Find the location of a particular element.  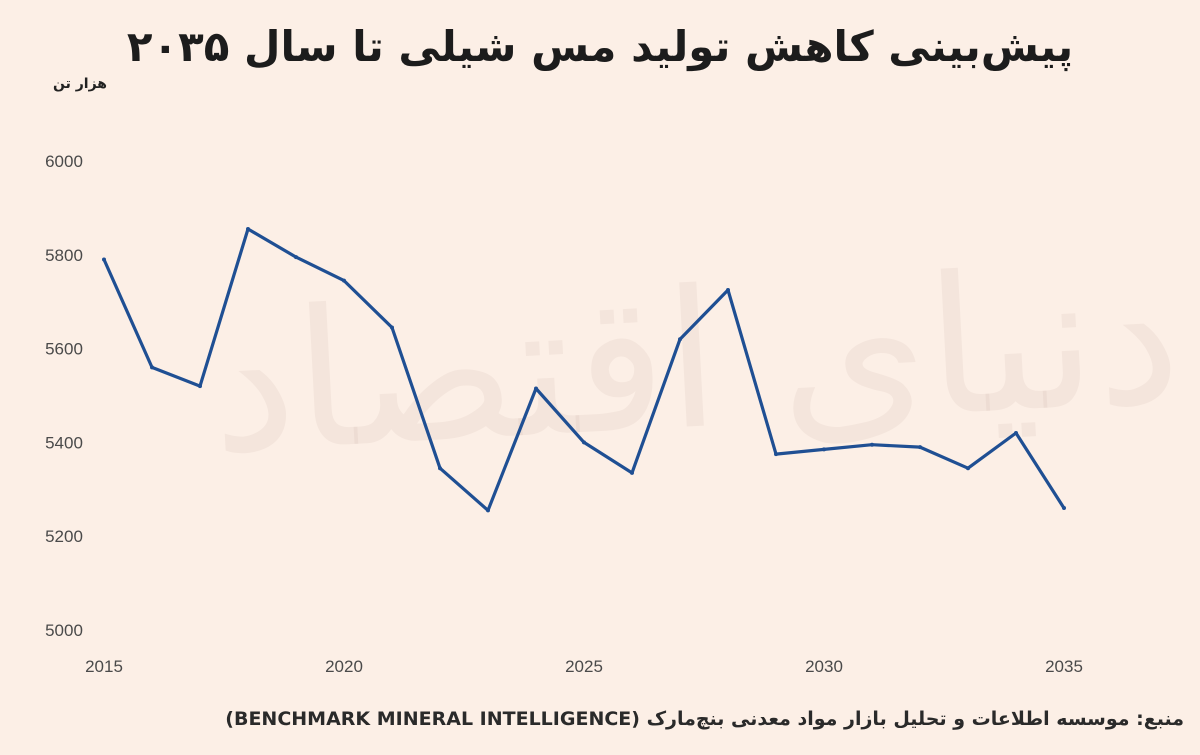

x-tick-label: 2020 is located at coordinates (344, 666).